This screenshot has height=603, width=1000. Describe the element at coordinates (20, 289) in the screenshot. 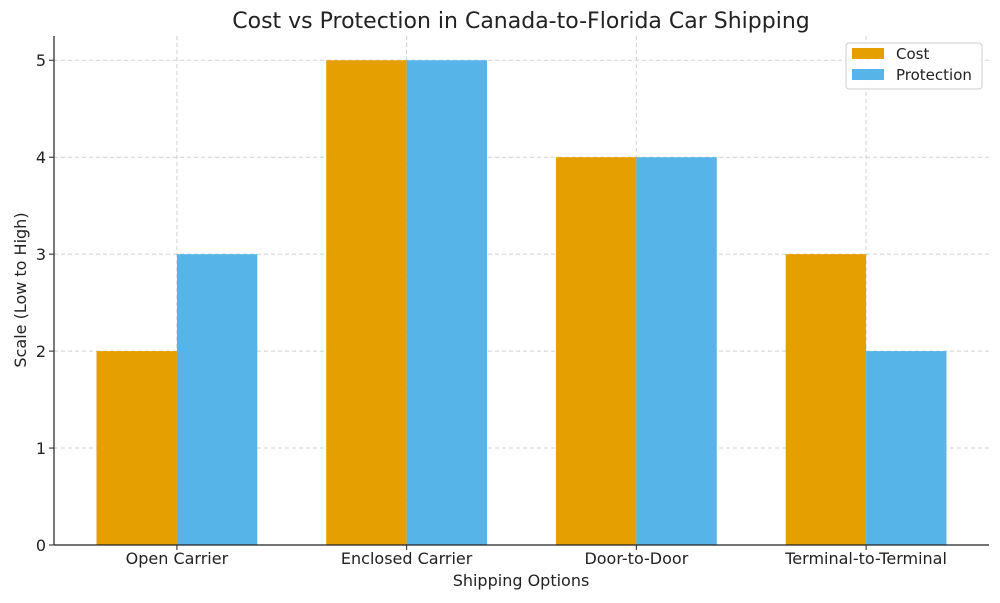

I see `y-axis-label: Scale (Low to High)` at that location.